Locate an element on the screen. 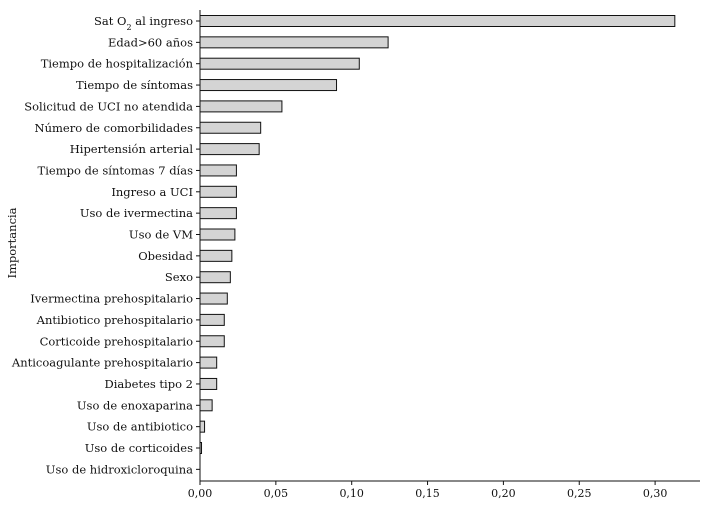 The image size is (710, 506). x-axis-ticks: 0,00 0,05 0,10 0,15 0,20 0,25 0,30 is located at coordinates (428, 490).